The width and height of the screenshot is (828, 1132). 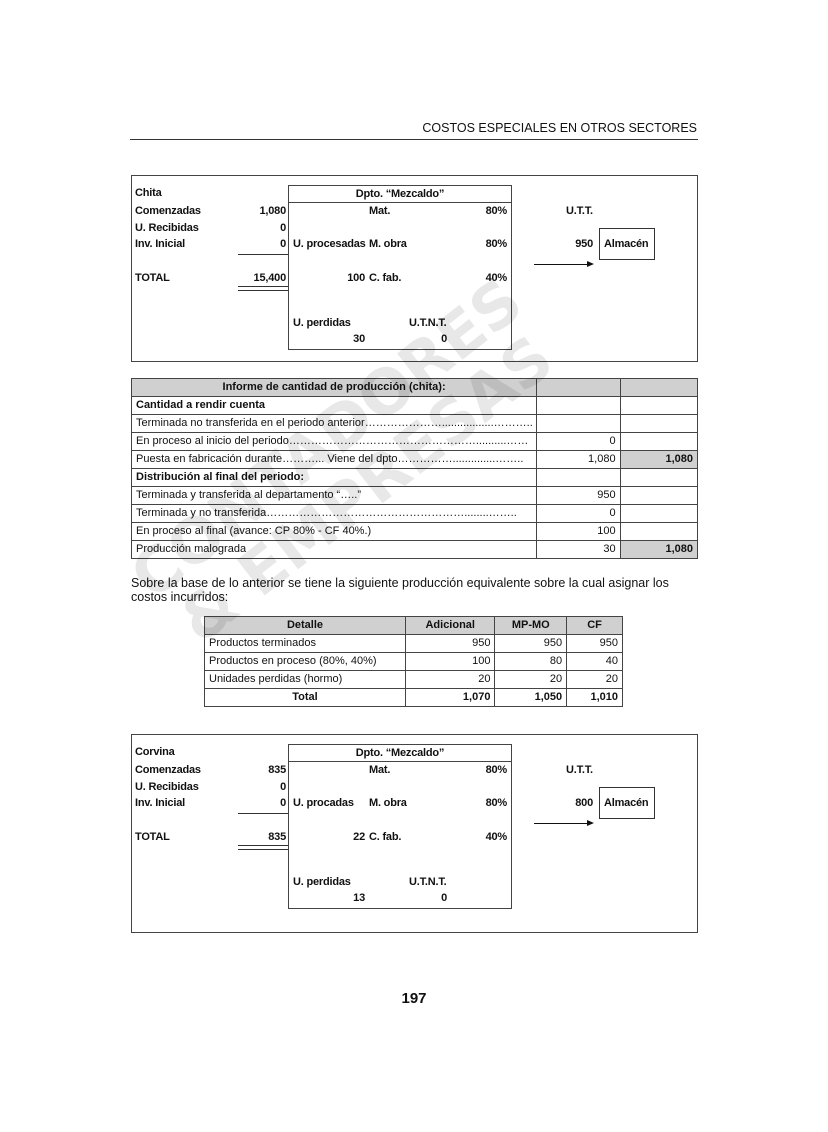 I want to click on processed-value: 22, so click(x=359, y=837).